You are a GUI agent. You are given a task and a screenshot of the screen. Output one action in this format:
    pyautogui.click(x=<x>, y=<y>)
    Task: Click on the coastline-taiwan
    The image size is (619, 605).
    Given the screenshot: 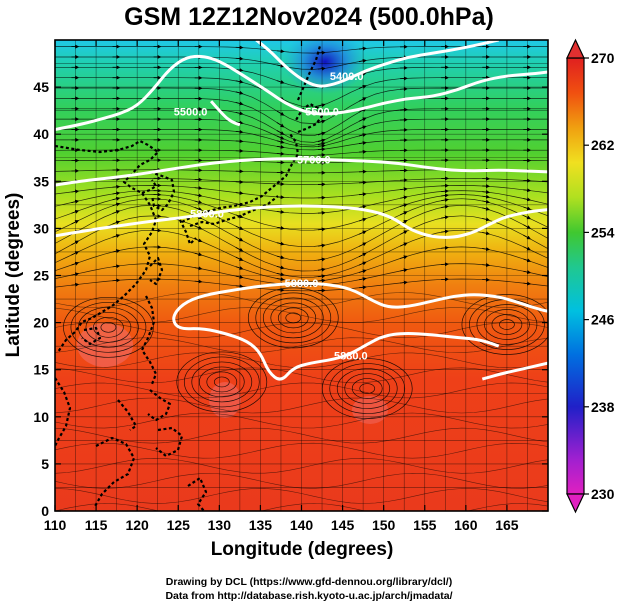 What is the action you would take?
    pyautogui.click(x=156, y=271)
    